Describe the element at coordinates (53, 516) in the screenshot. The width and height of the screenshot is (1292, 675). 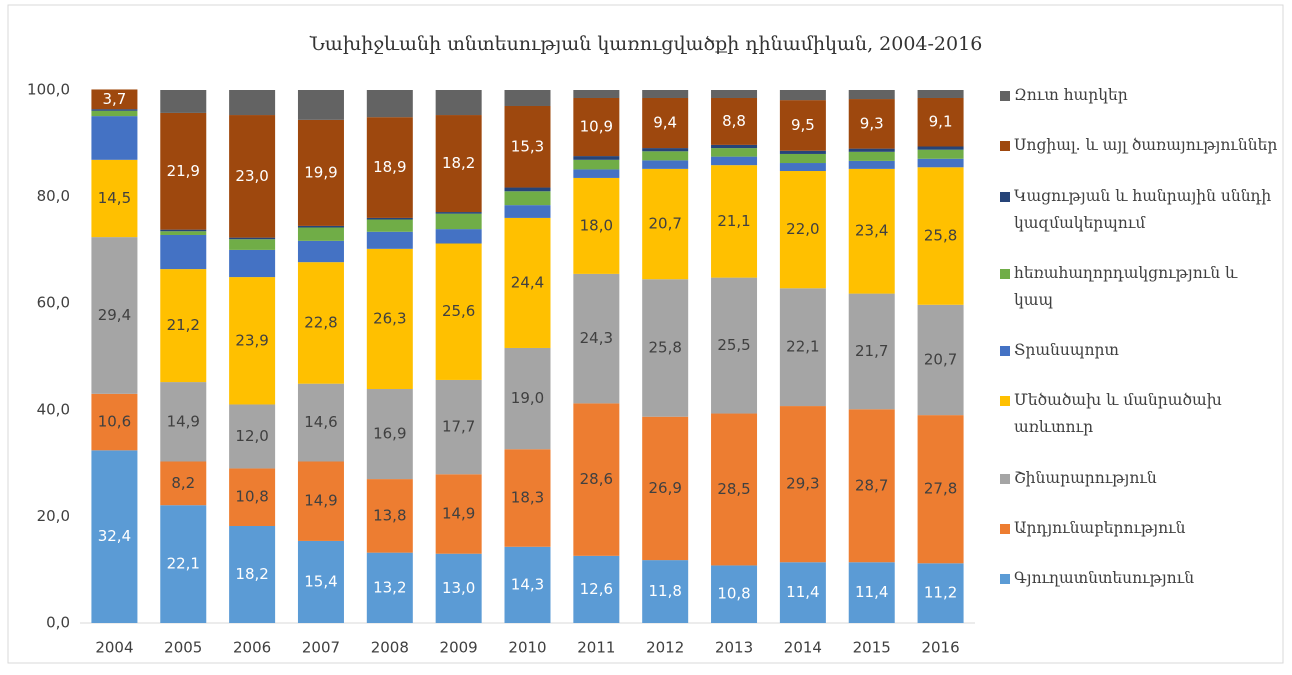
I see `y-tick-label: 20,0` at that location.